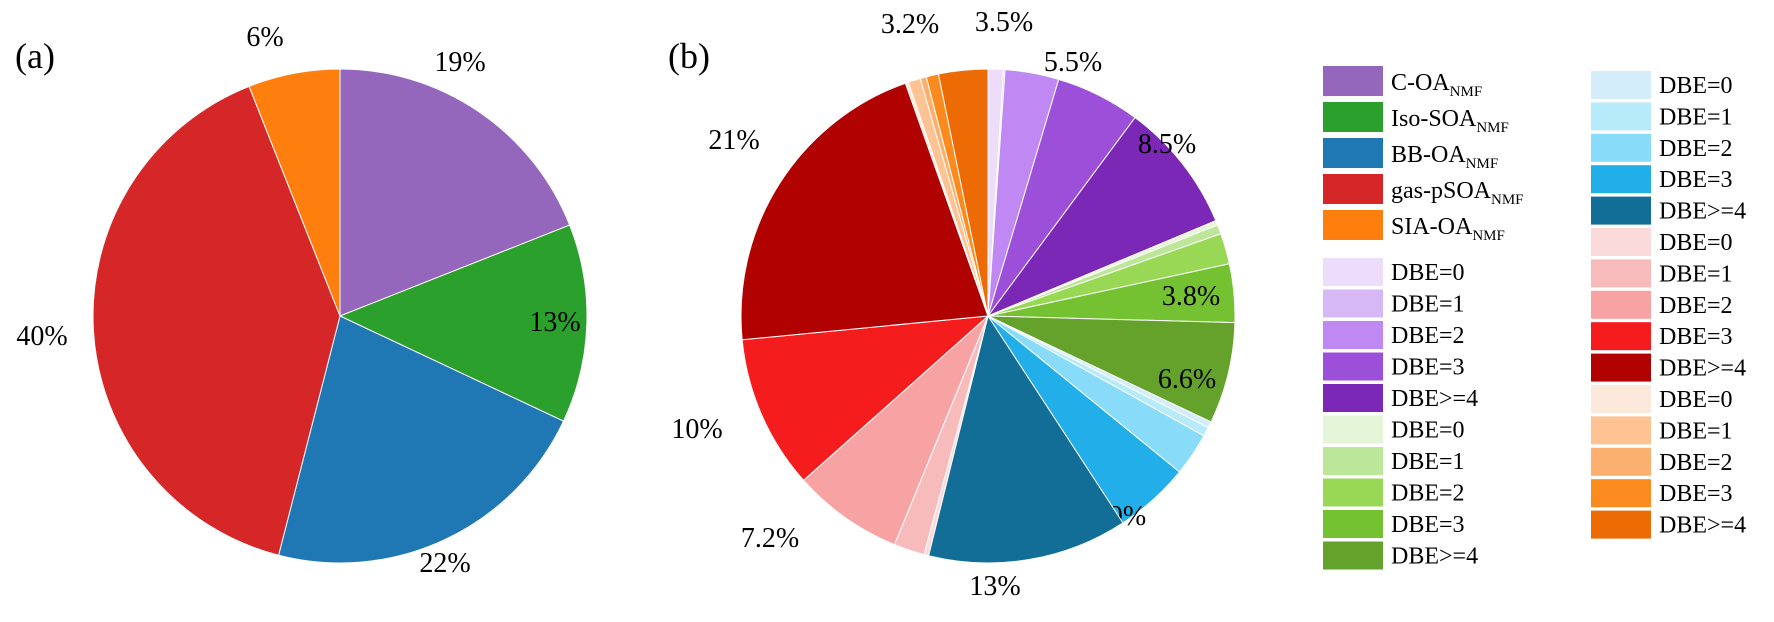 The image size is (1774, 622). I want to click on legend-label-sia-oa-dbe-0: DBE=0, so click(1696, 400).